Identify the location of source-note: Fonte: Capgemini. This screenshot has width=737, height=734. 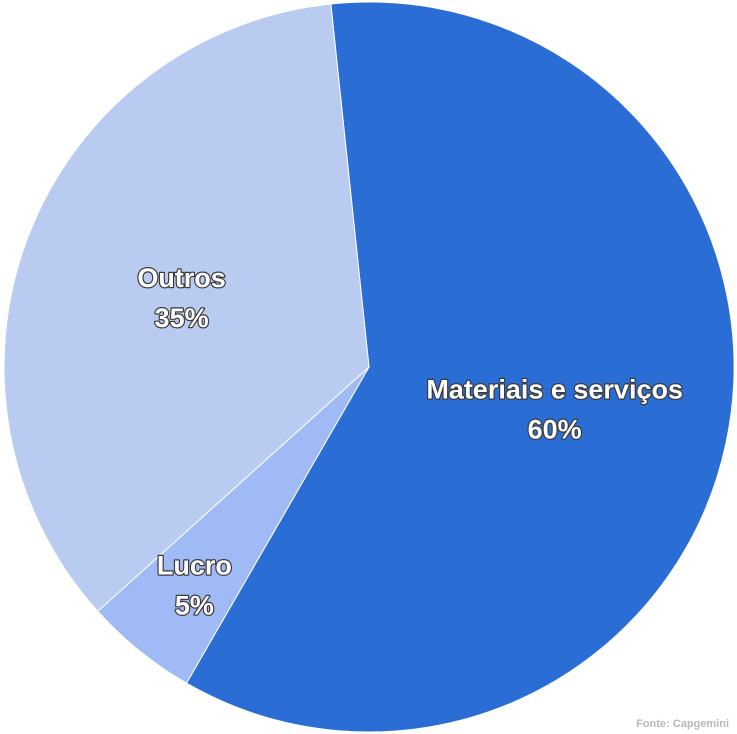
(682, 724).